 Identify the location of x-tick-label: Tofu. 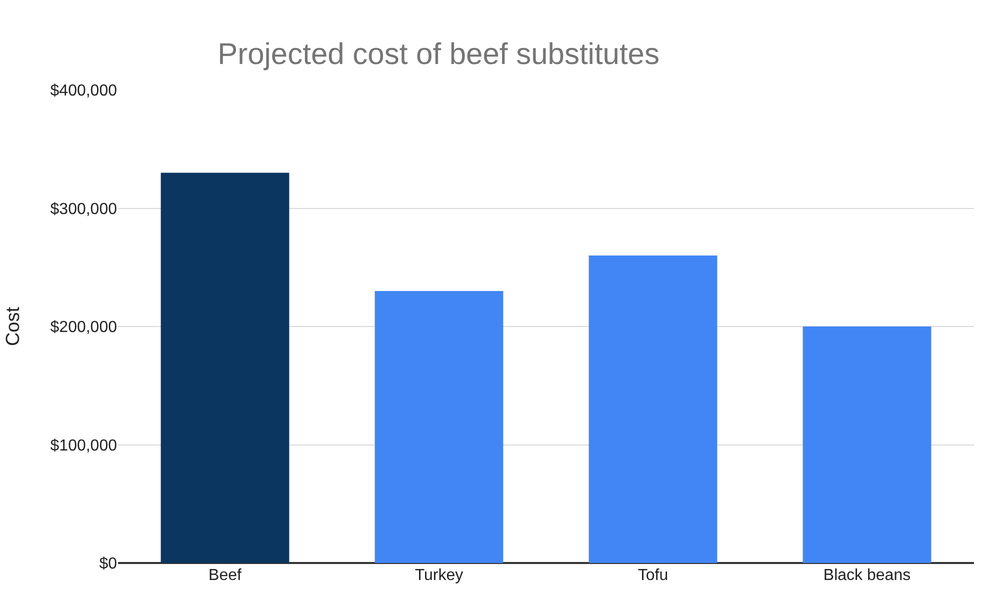
(653, 575).